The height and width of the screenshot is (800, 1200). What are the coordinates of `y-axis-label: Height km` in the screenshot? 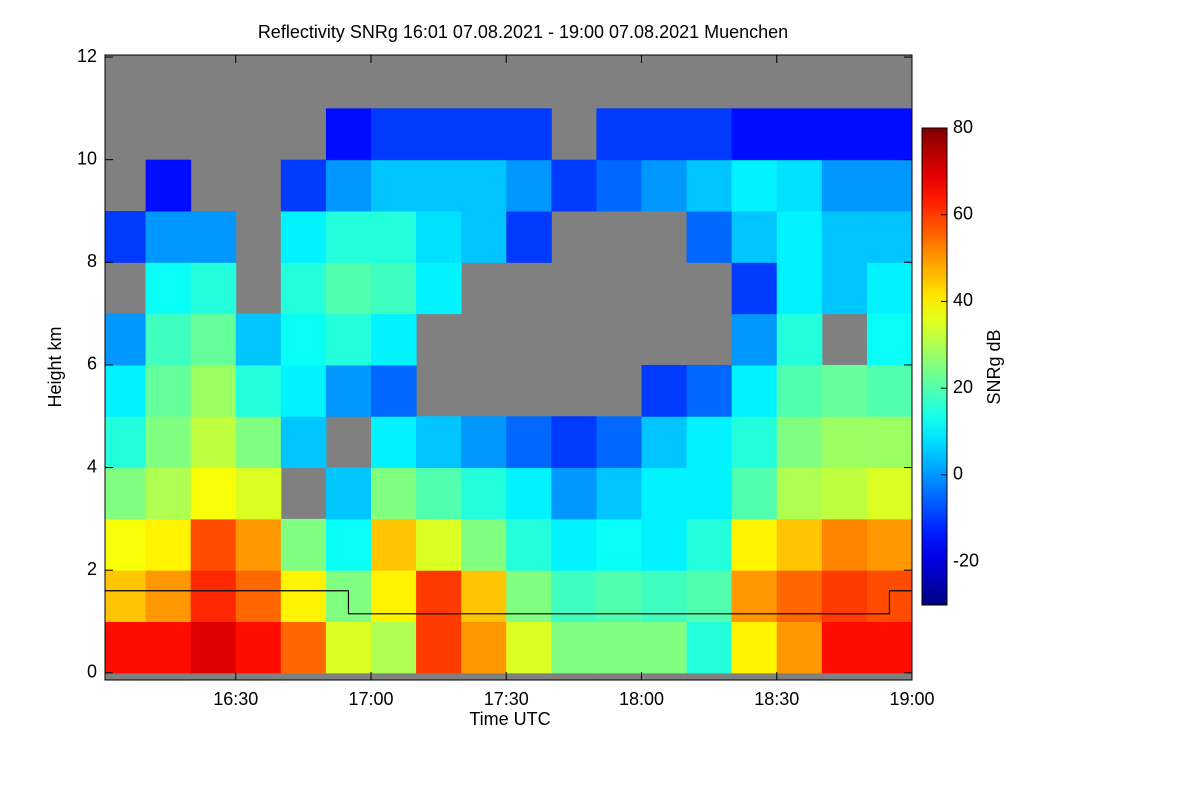 It's located at (55, 366).